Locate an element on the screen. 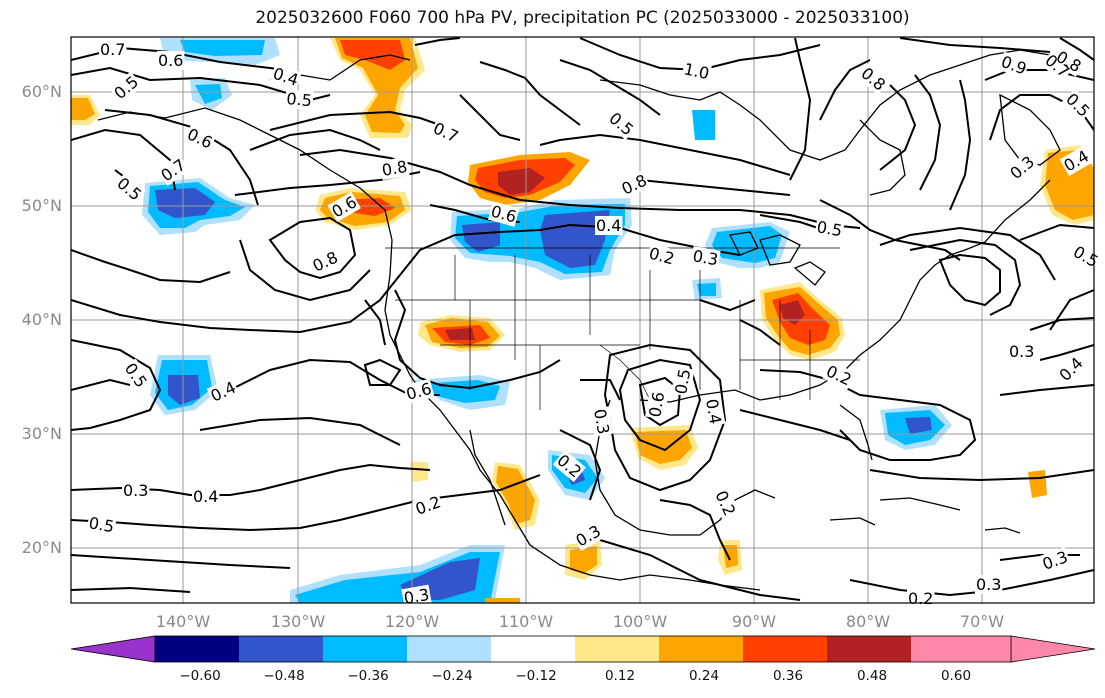 The height and width of the screenshot is (698, 1105). lat-label: 60°N is located at coordinates (41, 91).